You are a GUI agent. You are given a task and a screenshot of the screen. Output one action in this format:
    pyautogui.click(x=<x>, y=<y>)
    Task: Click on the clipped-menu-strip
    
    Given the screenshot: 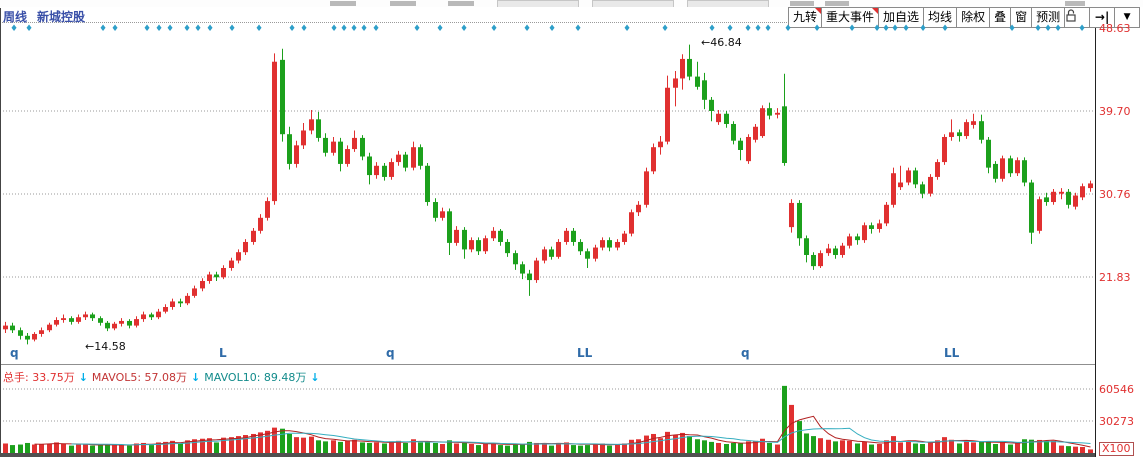 What is the action you would take?
    pyautogui.click(x=571, y=3)
    